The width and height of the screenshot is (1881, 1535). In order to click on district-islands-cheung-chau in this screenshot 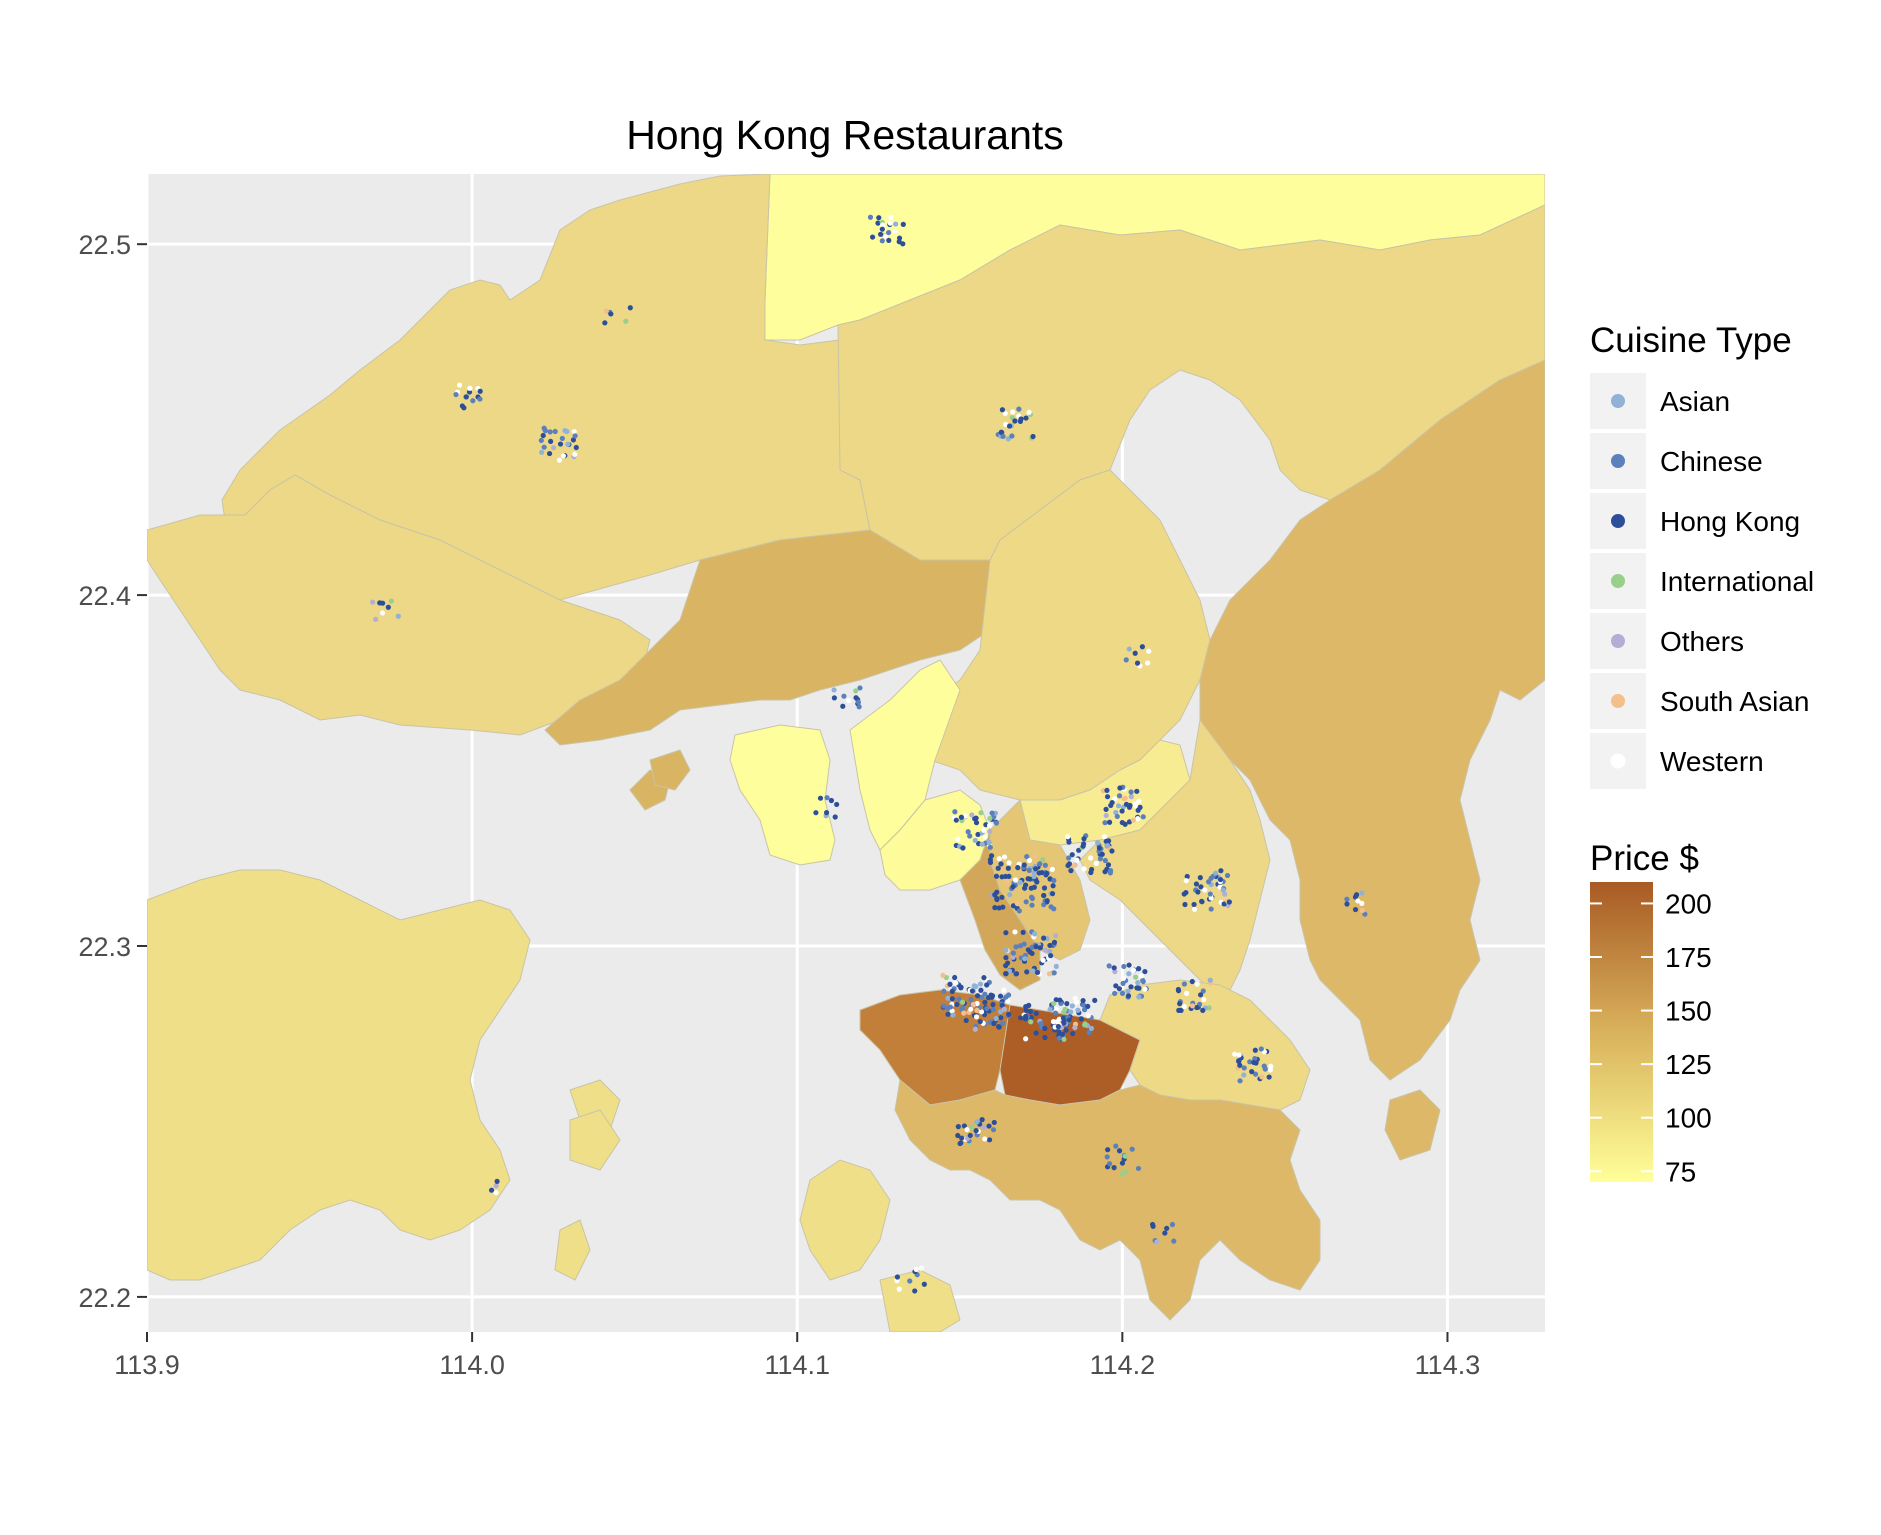, I will do `click(572, 1250)`.